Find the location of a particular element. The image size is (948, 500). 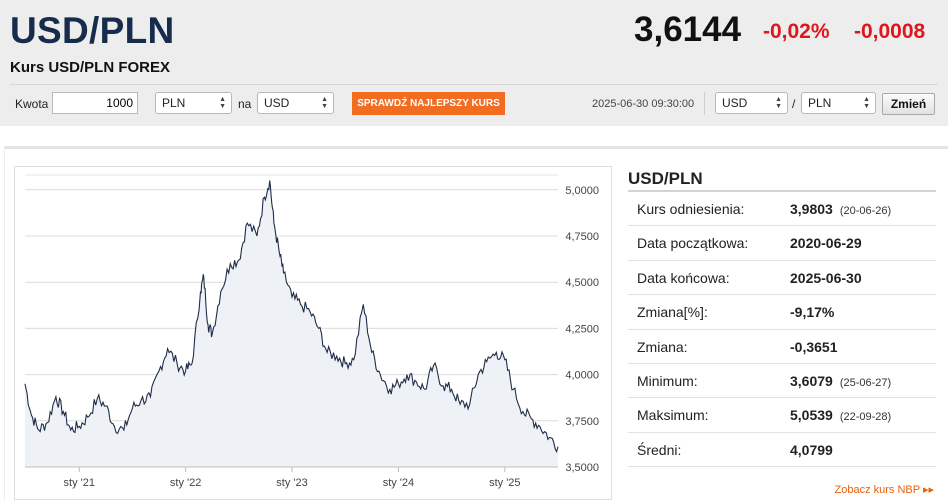

stat-value-number: -9,17% is located at coordinates (812, 312).